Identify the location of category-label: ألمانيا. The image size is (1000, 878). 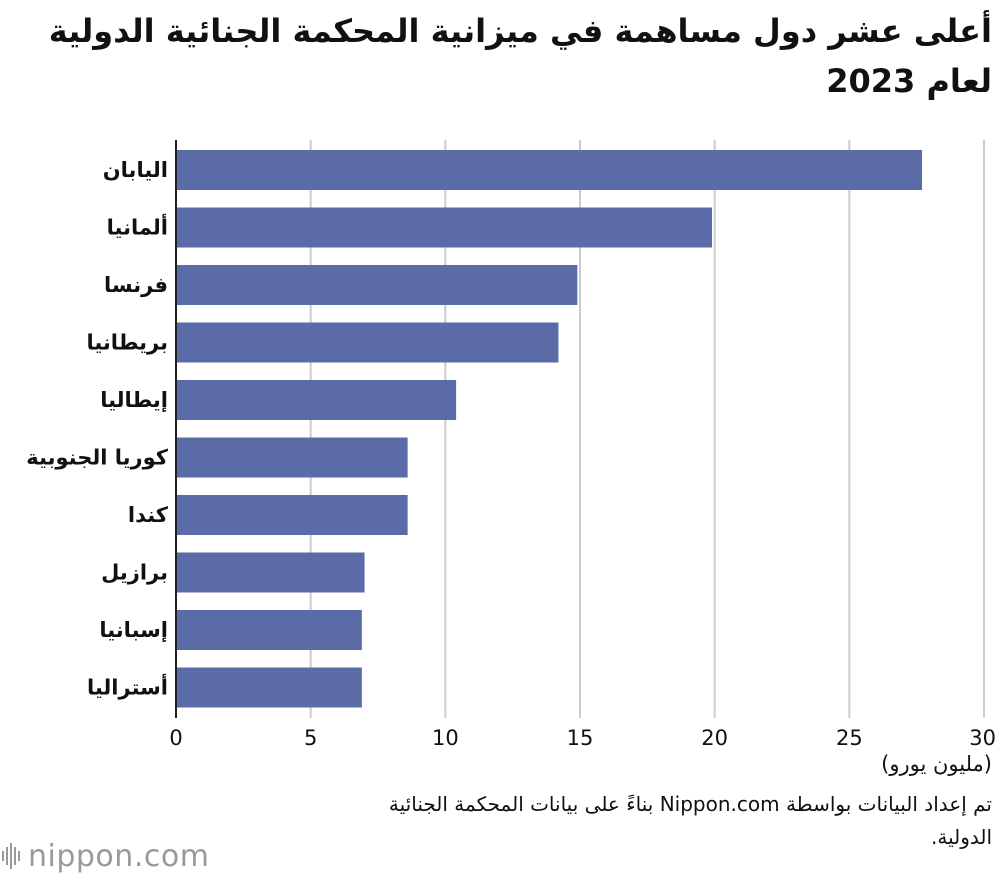
(137, 226).